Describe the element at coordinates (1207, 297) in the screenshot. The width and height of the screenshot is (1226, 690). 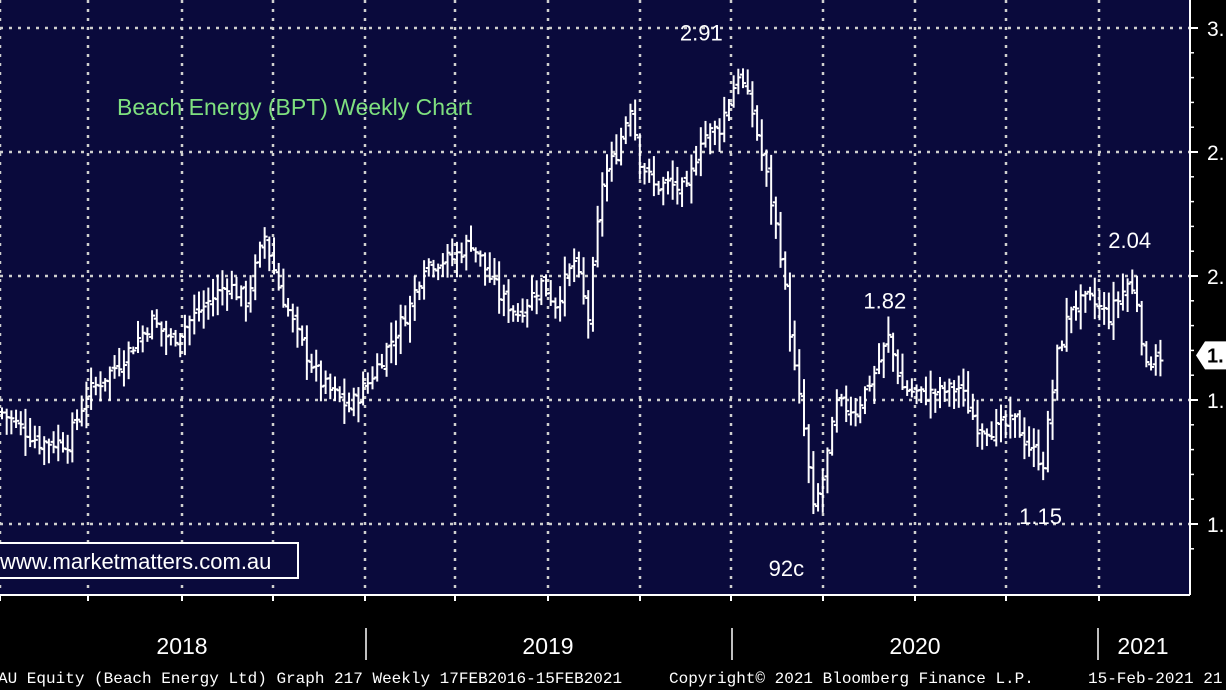
I see `y-axis: 3. 2. 2. 1. 1.` at that location.